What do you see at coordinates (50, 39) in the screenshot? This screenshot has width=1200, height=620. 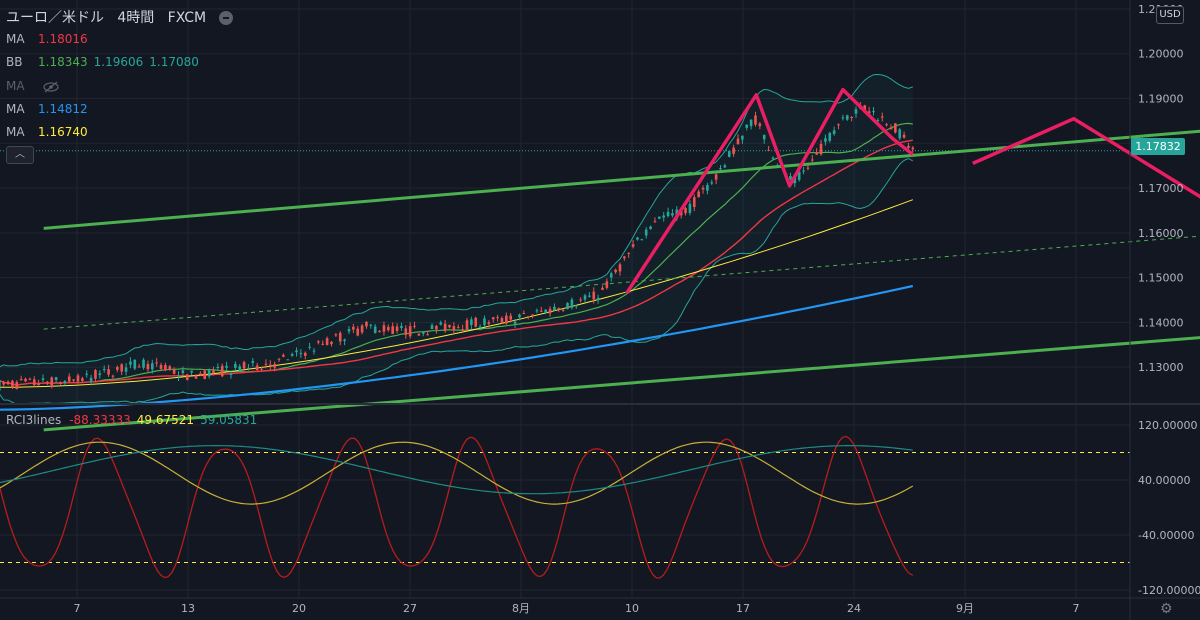 I see `indicator-row: MA 1.18016` at bounding box center [50, 39].